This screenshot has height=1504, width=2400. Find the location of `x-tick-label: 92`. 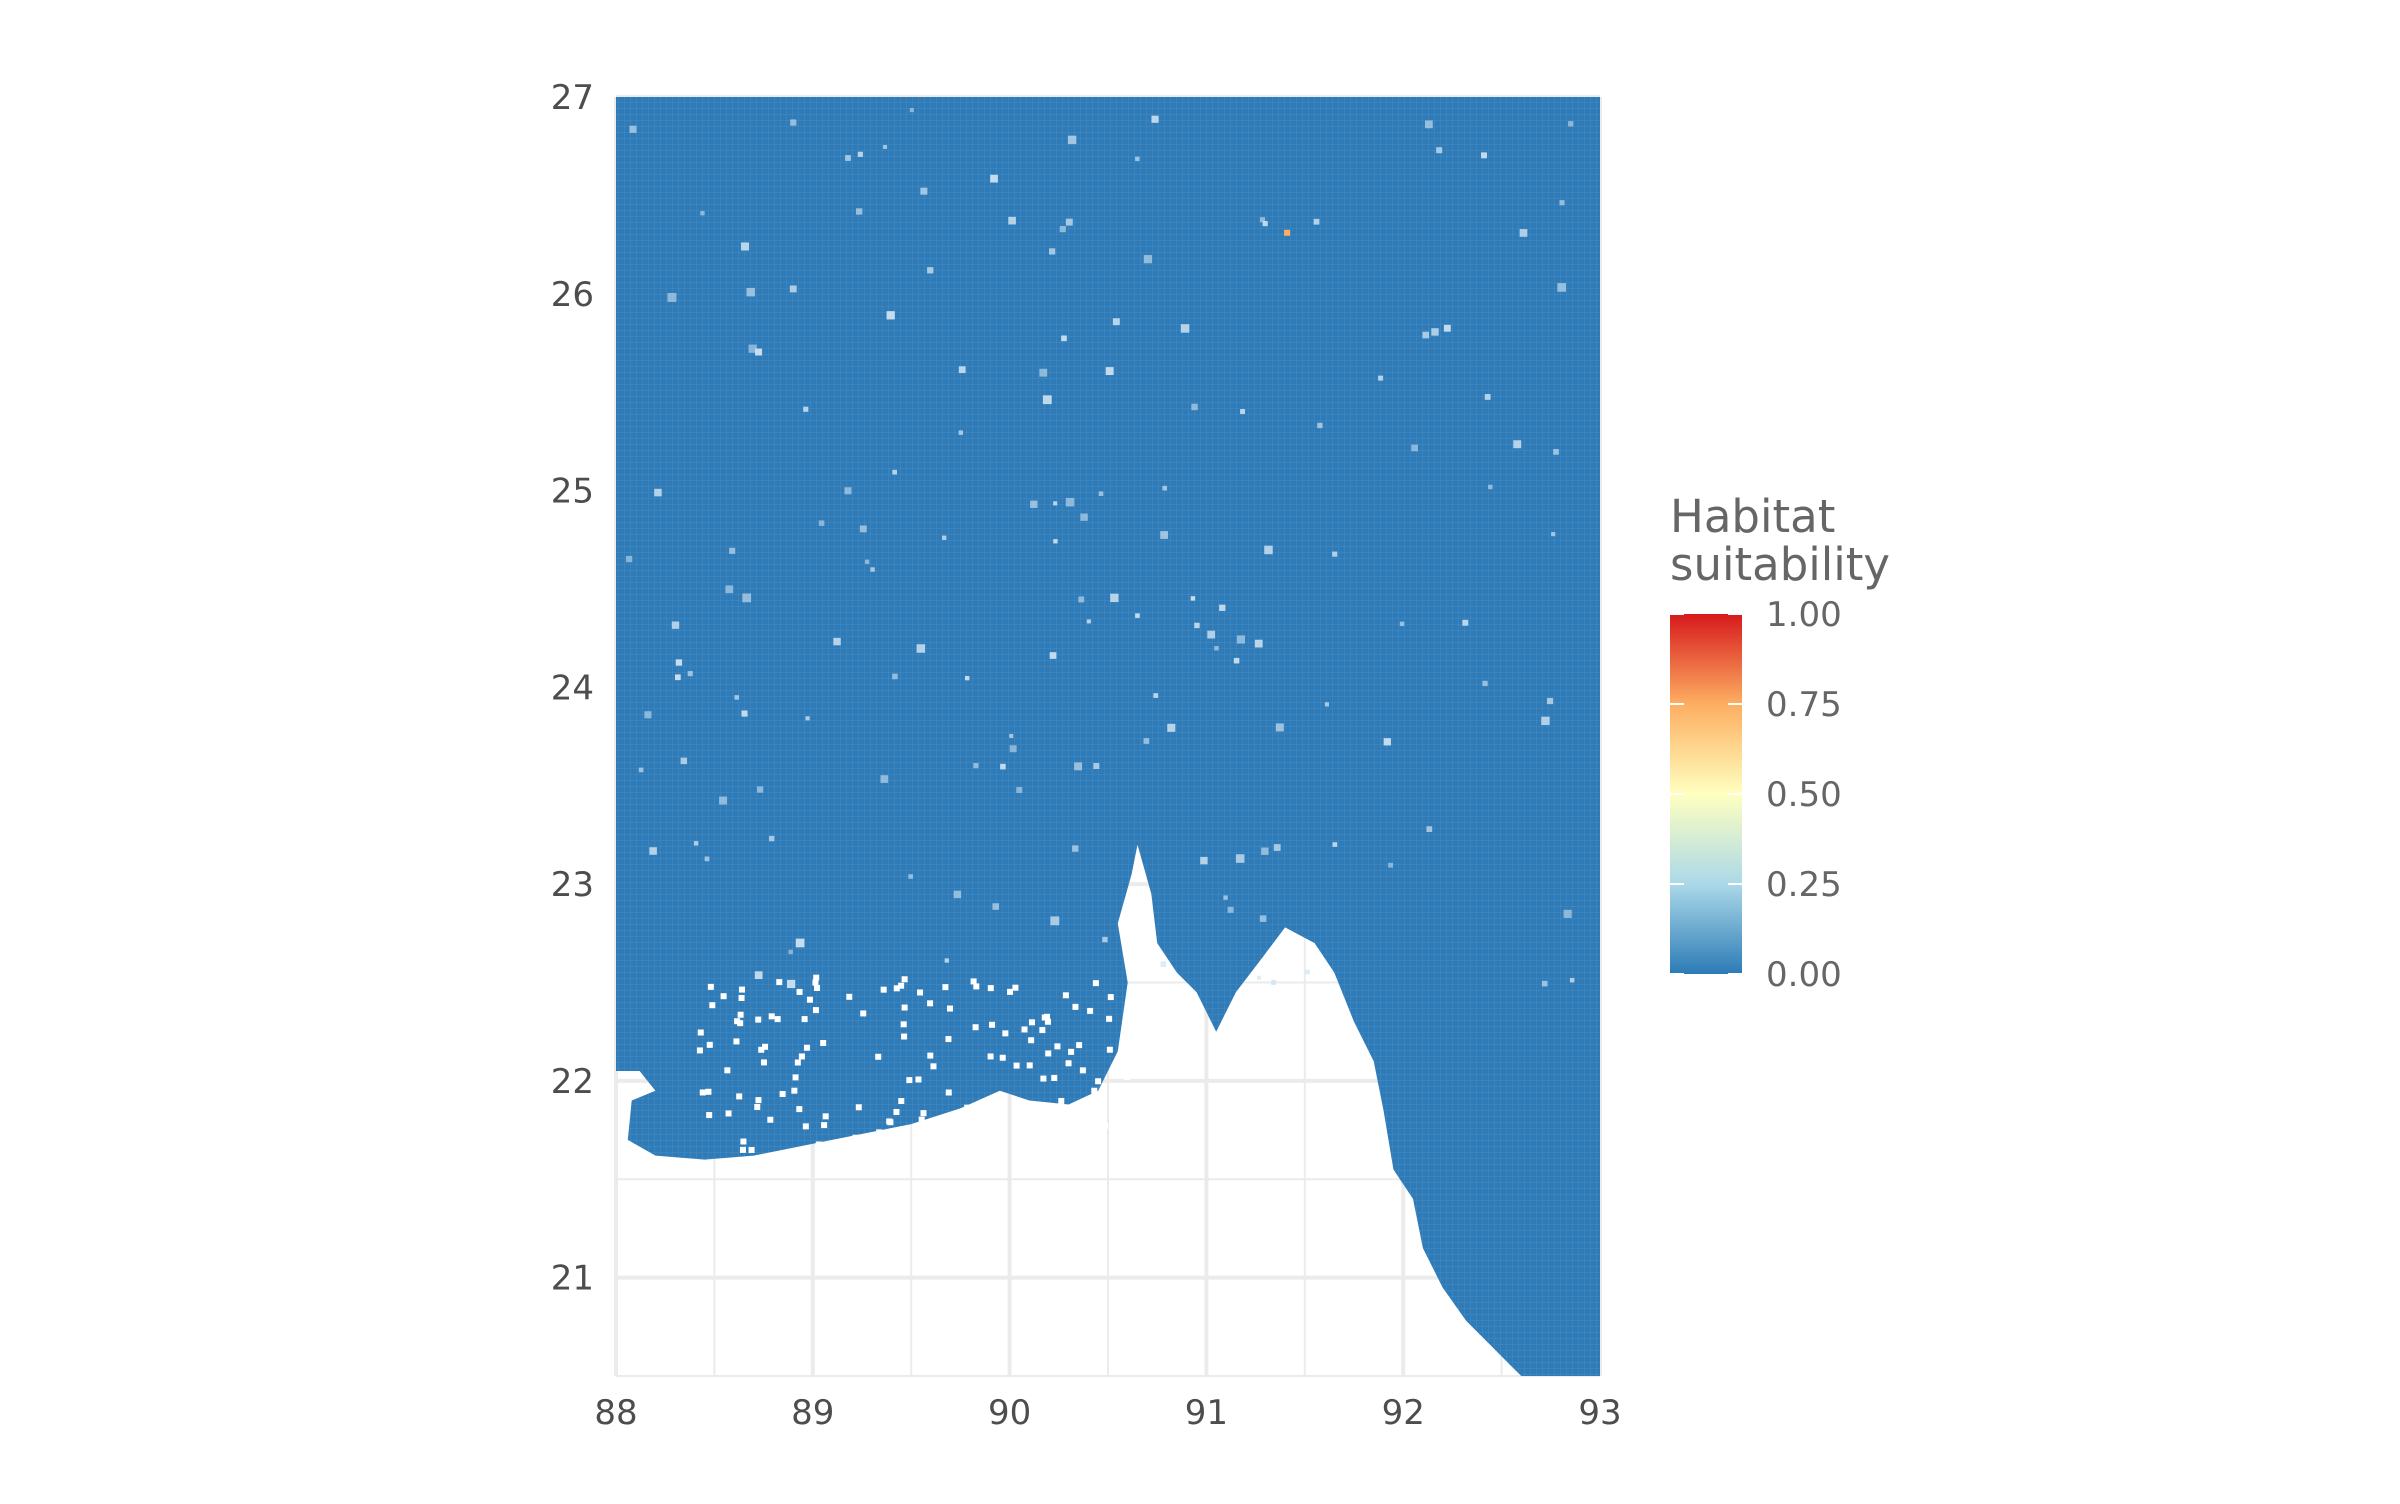

x-tick-label: 92 is located at coordinates (1403, 1413).